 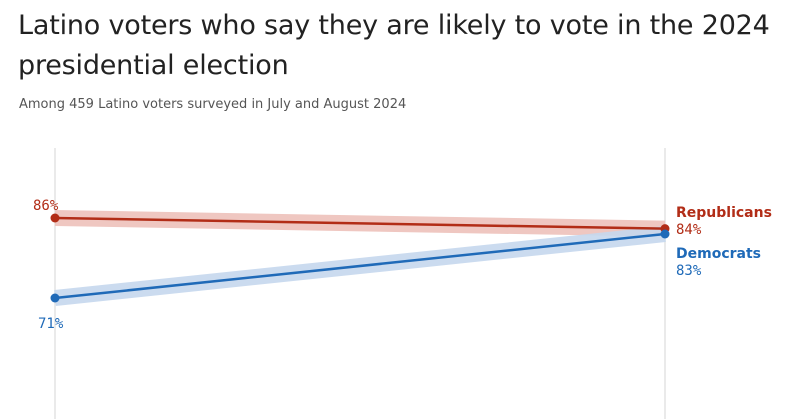 What do you see at coordinates (360, 223) in the screenshot?
I see `republicans-line` at bounding box center [360, 223].